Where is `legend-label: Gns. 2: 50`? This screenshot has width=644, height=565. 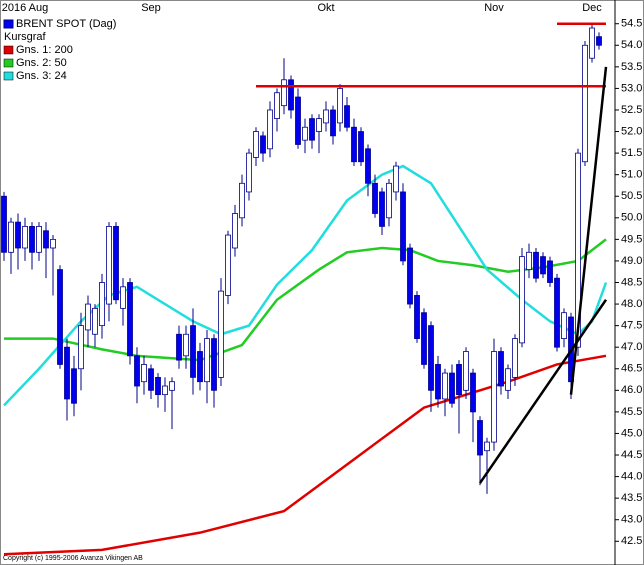
legend-label: Gns. 2: 50 is located at coordinates (41, 63).